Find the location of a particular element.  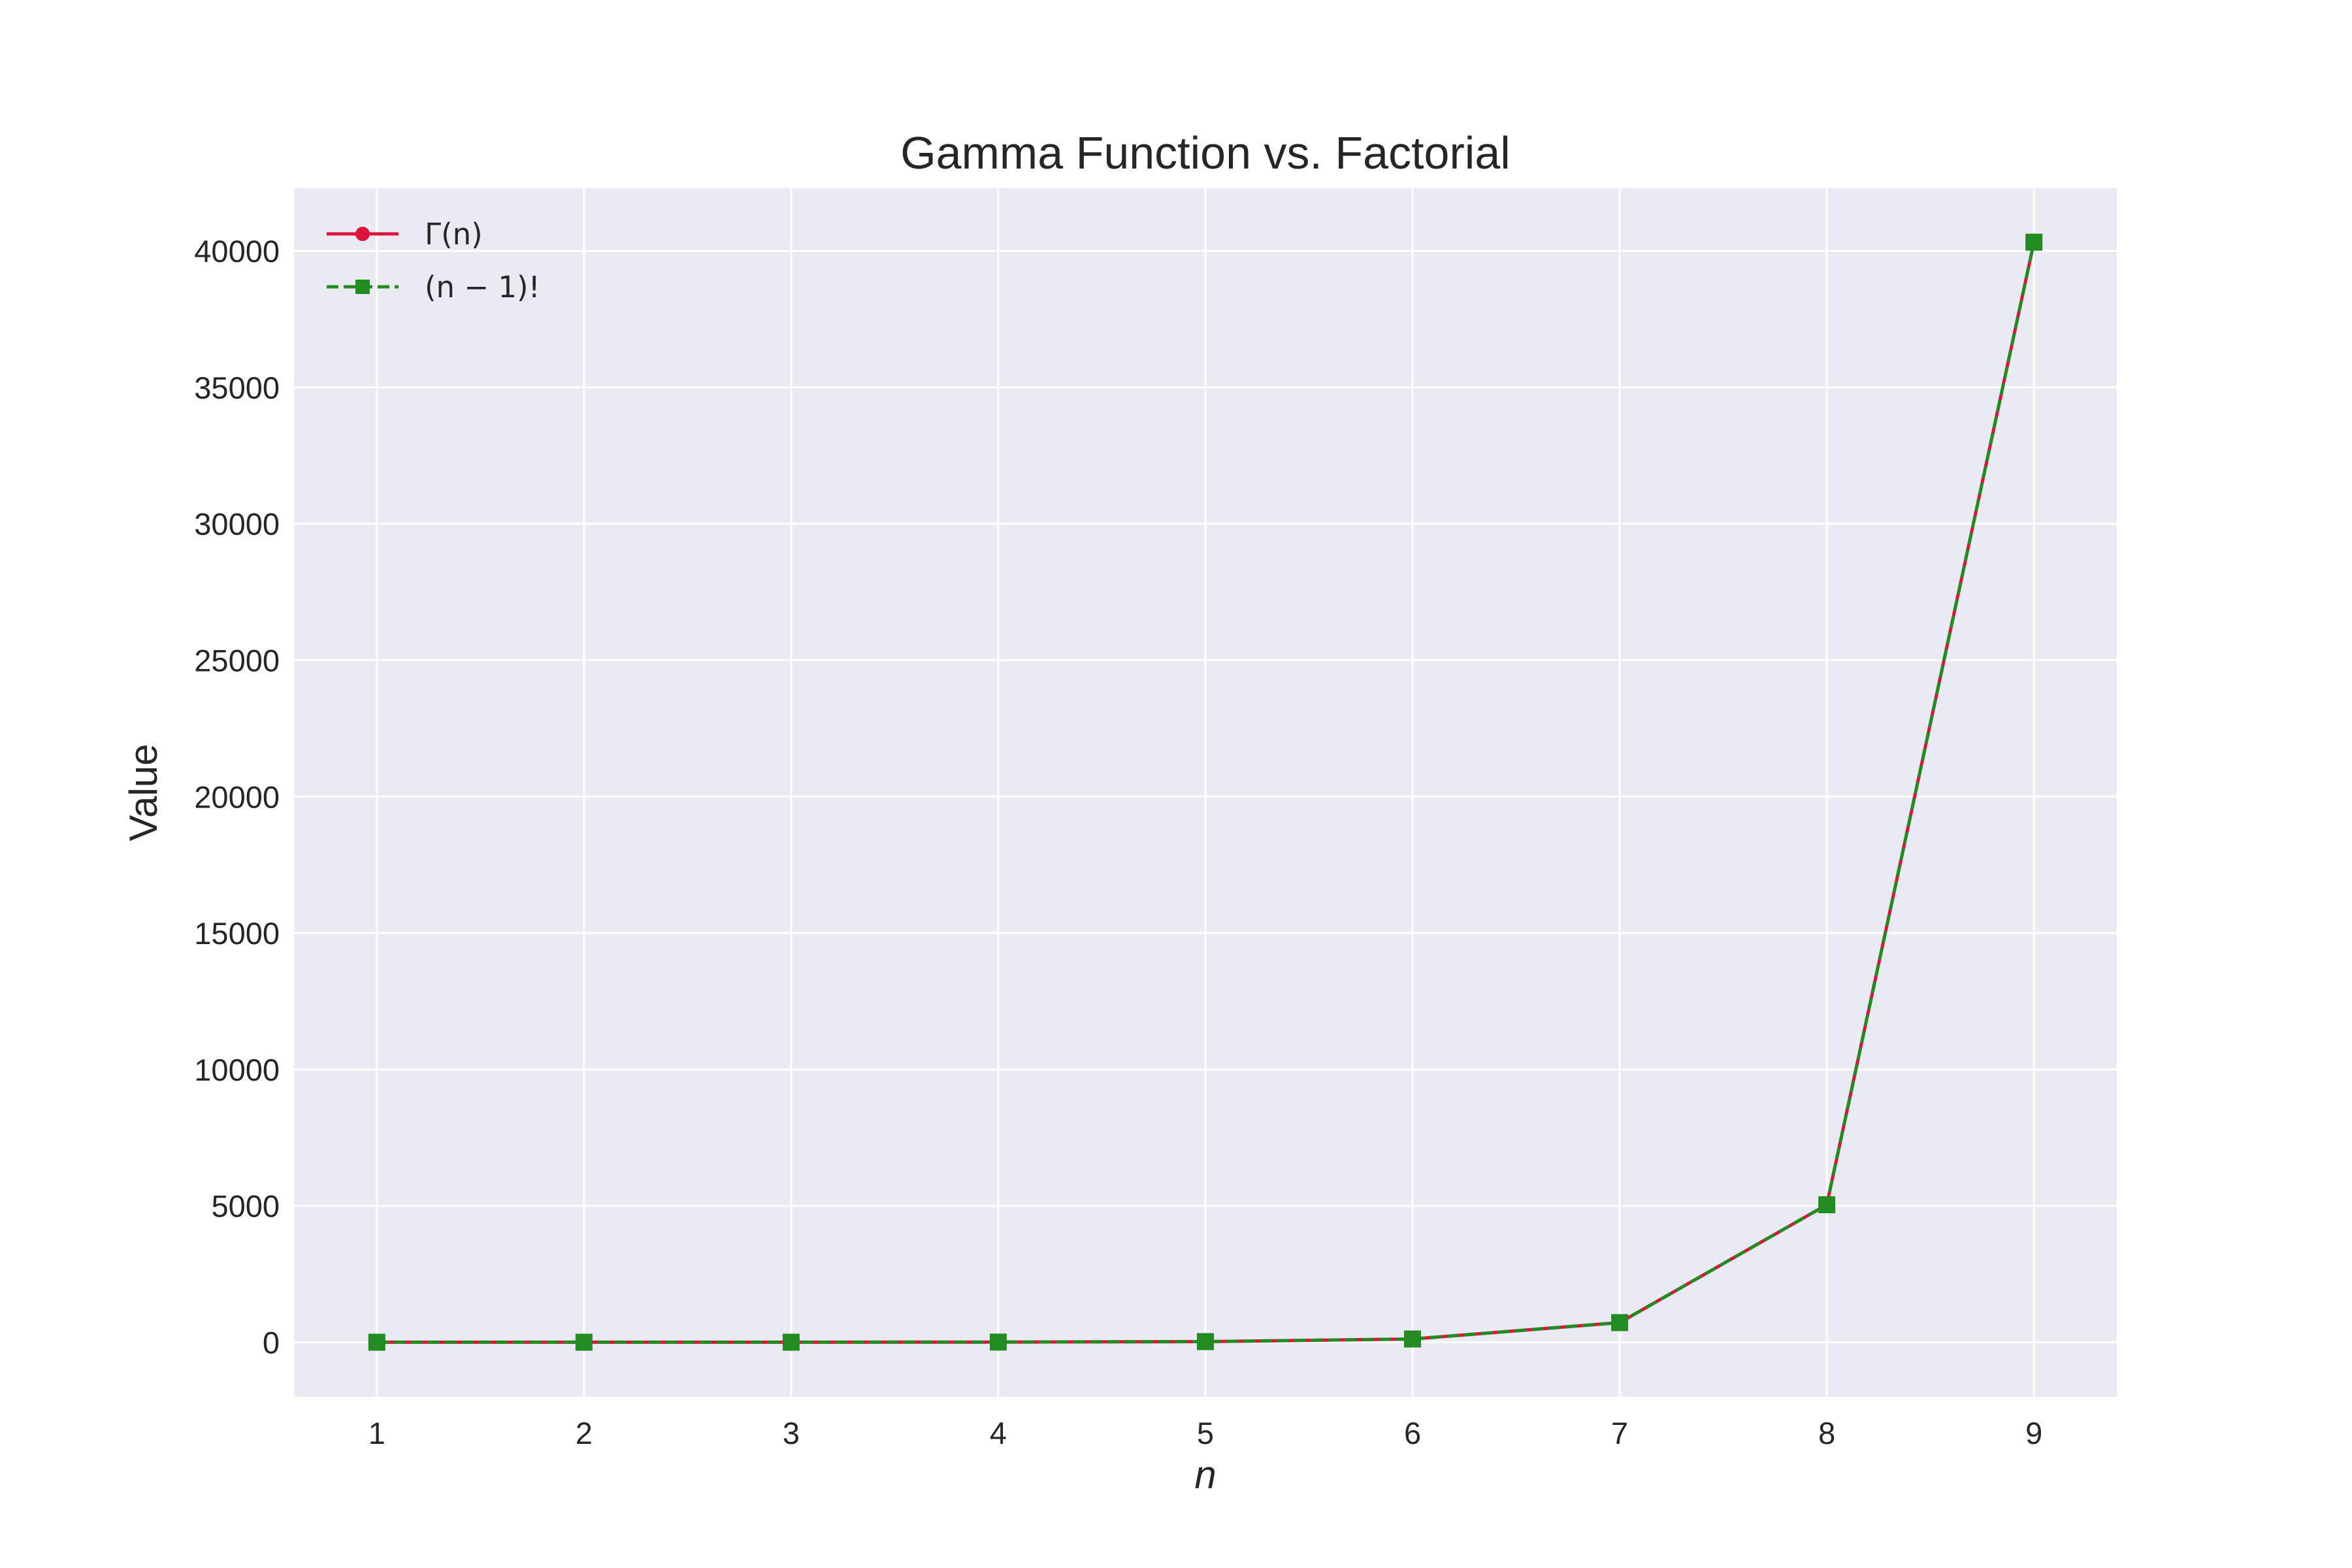

legend-entry-gamma: Γ(n) is located at coordinates (405, 234).